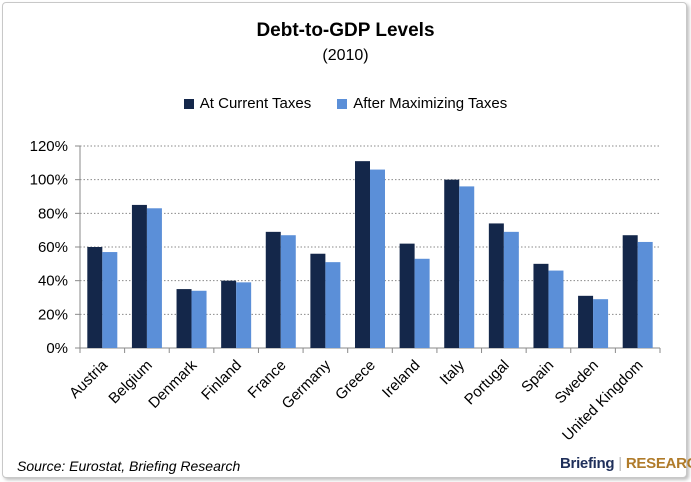 This screenshot has width=691, height=482. I want to click on y-tick-label: 80%, so click(53, 213).